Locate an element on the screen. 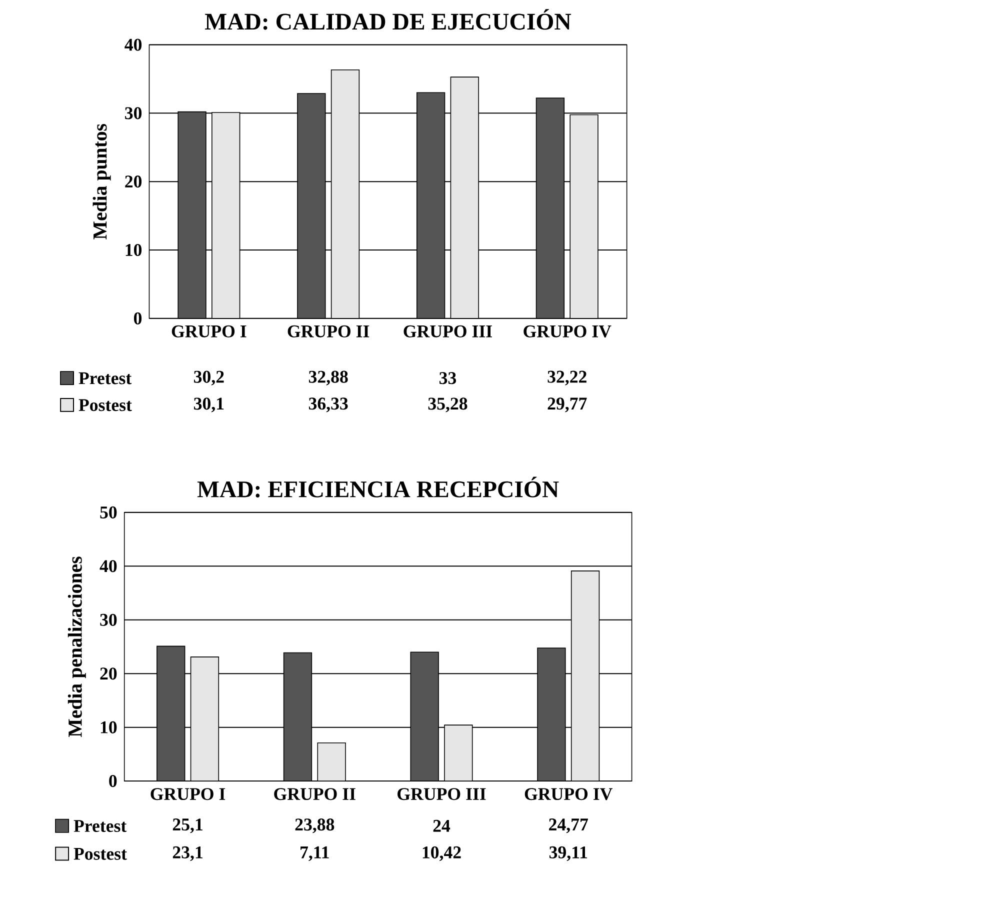 This screenshot has width=989, height=899. y-axis-title: Media puntos is located at coordinates (101, 182).